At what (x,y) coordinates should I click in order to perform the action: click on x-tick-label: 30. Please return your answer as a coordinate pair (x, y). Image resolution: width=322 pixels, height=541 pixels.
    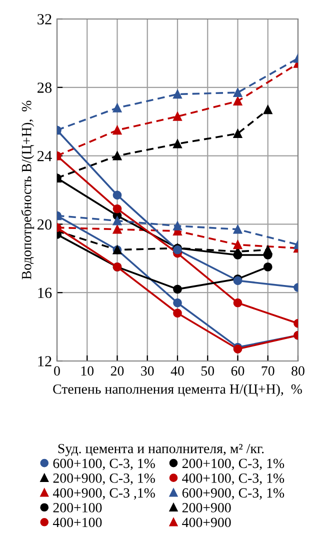
    Looking at the image, I should click on (147, 371).